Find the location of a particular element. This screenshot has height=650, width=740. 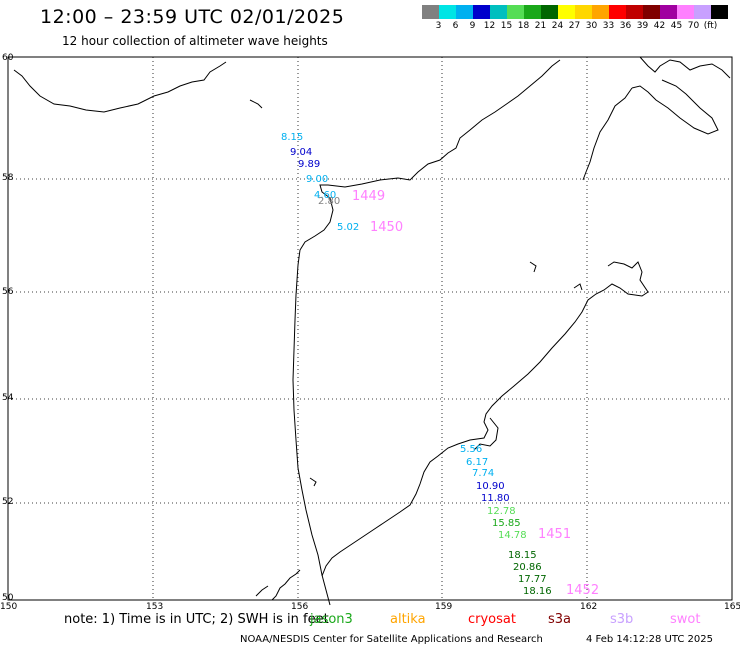

pass-time-label: 1450 is located at coordinates (386, 227).